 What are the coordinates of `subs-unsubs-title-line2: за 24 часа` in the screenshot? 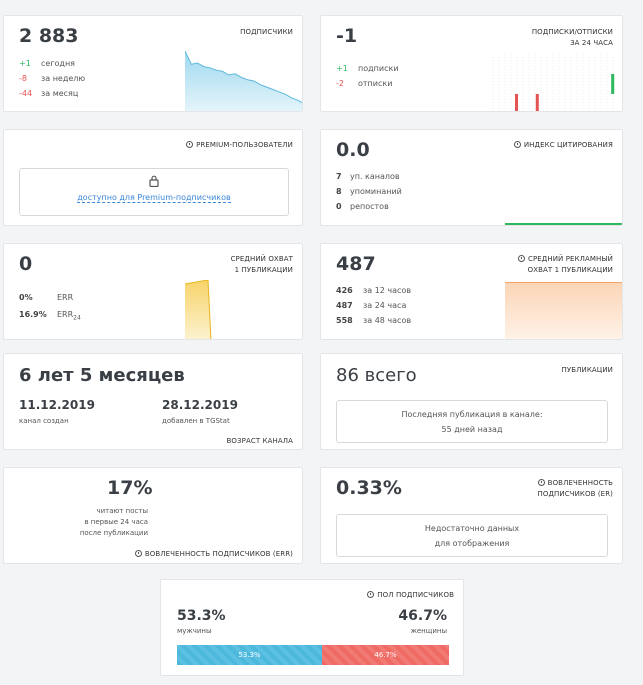 It's located at (591, 43).